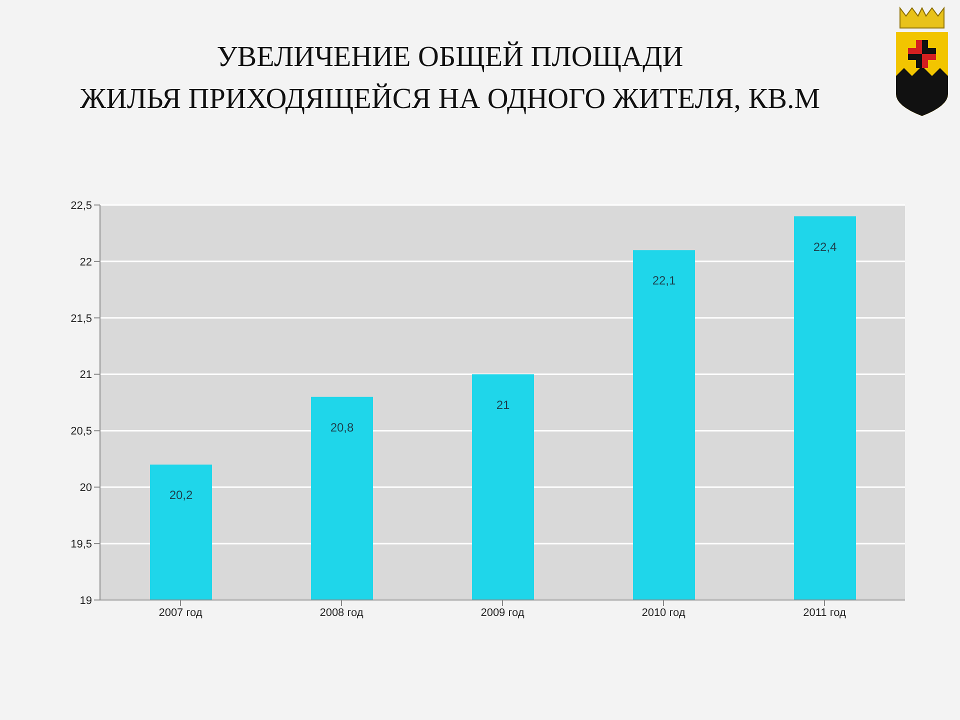 The width and height of the screenshot is (960, 720). Describe the element at coordinates (81, 206) in the screenshot. I see `y-tick-label: 22,5` at that location.